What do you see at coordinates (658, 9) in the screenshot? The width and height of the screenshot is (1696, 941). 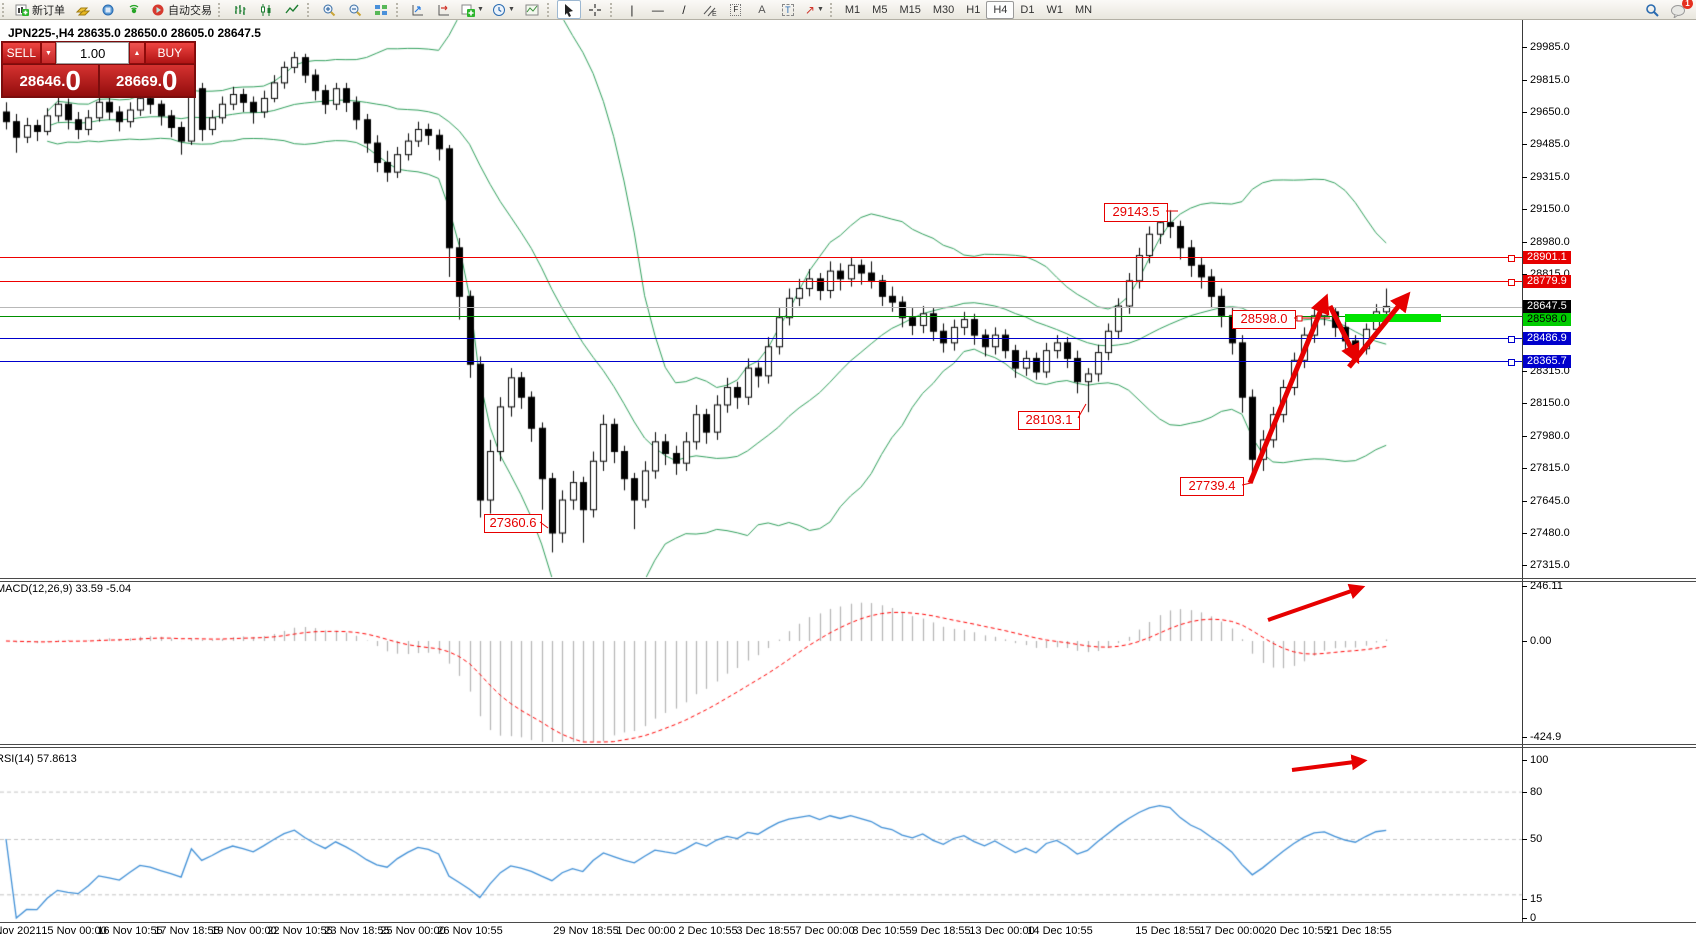 I see `horizontal-line-tool: —` at bounding box center [658, 9].